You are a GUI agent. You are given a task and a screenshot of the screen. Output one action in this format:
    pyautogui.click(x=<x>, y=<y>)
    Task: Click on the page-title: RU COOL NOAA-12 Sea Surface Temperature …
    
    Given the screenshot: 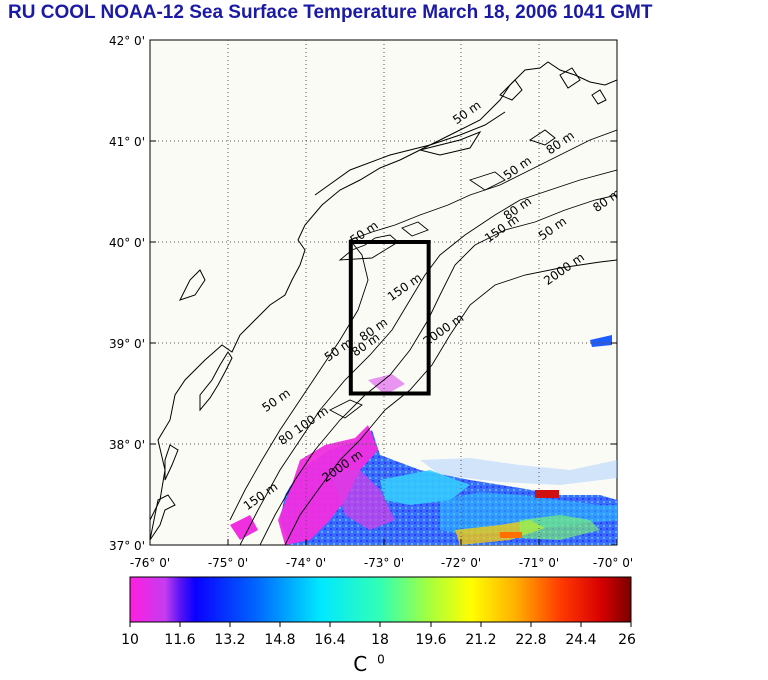 What is the action you would take?
    pyautogui.click(x=330, y=12)
    